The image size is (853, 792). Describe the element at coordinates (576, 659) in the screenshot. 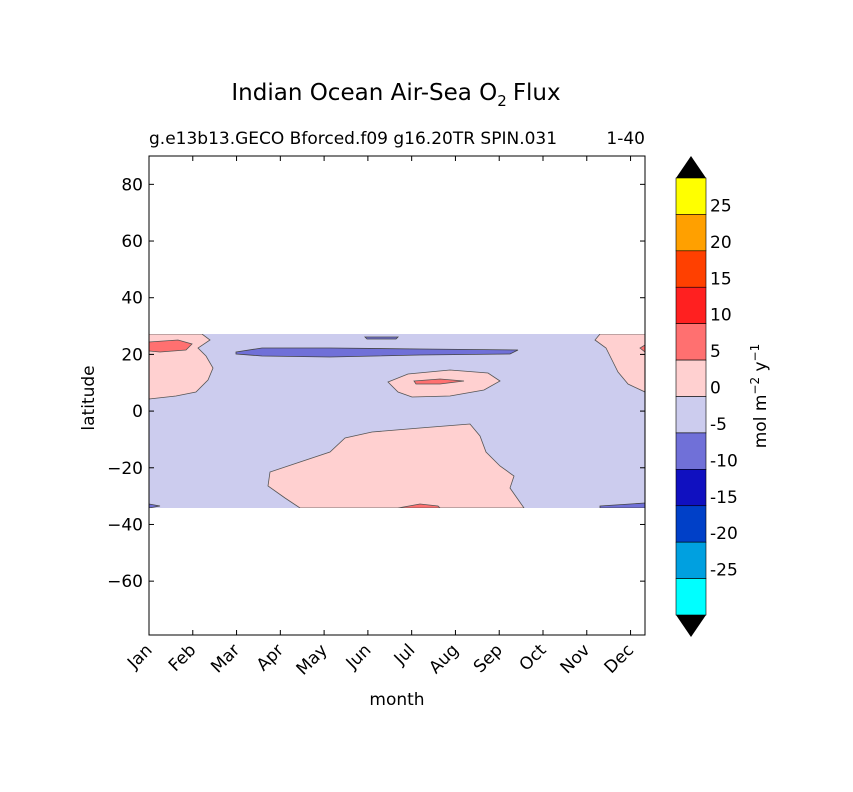

I see `x-tick-label: Nov` at that location.